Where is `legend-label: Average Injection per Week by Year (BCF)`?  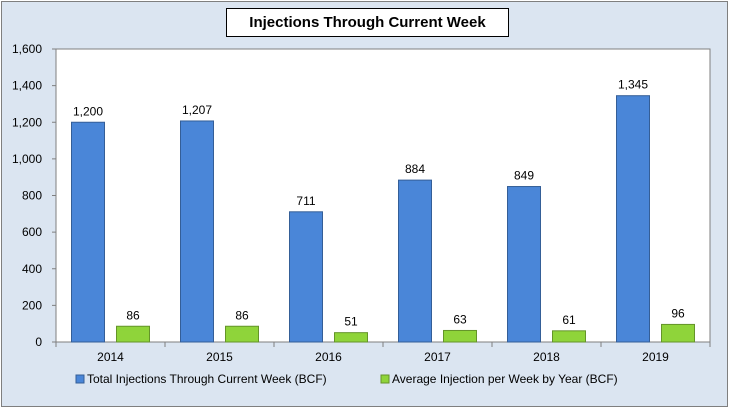
legend-label: Average Injection per Week by Year (BCF) is located at coordinates (505, 379).